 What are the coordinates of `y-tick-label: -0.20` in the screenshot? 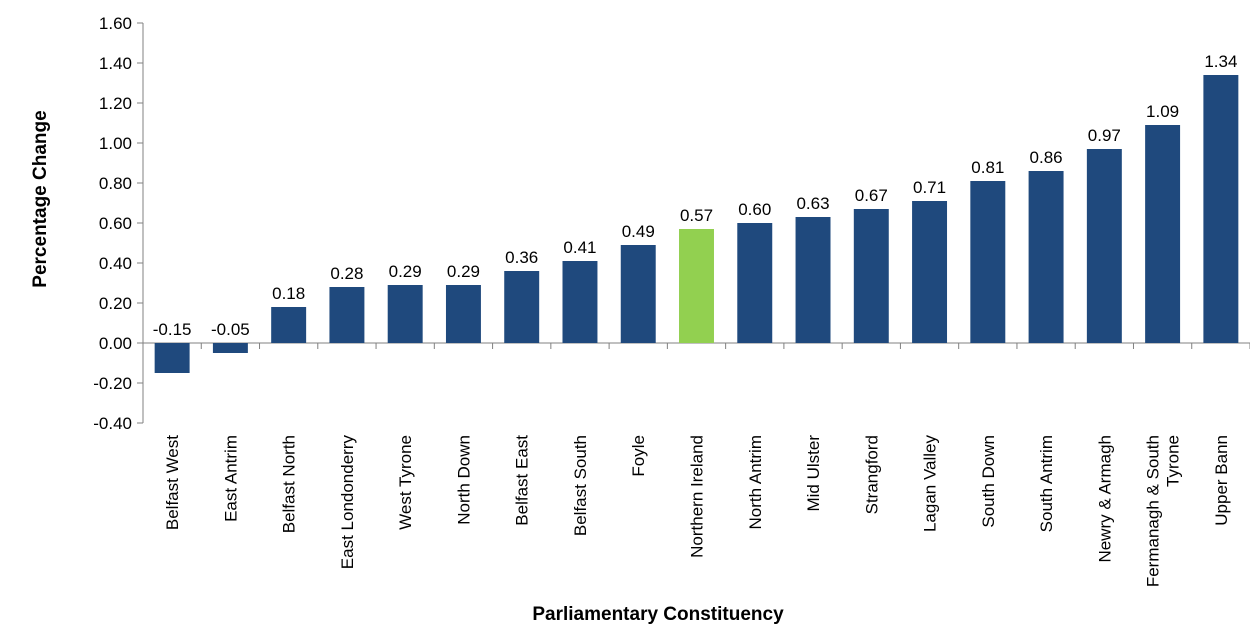 It's located at (112, 383).